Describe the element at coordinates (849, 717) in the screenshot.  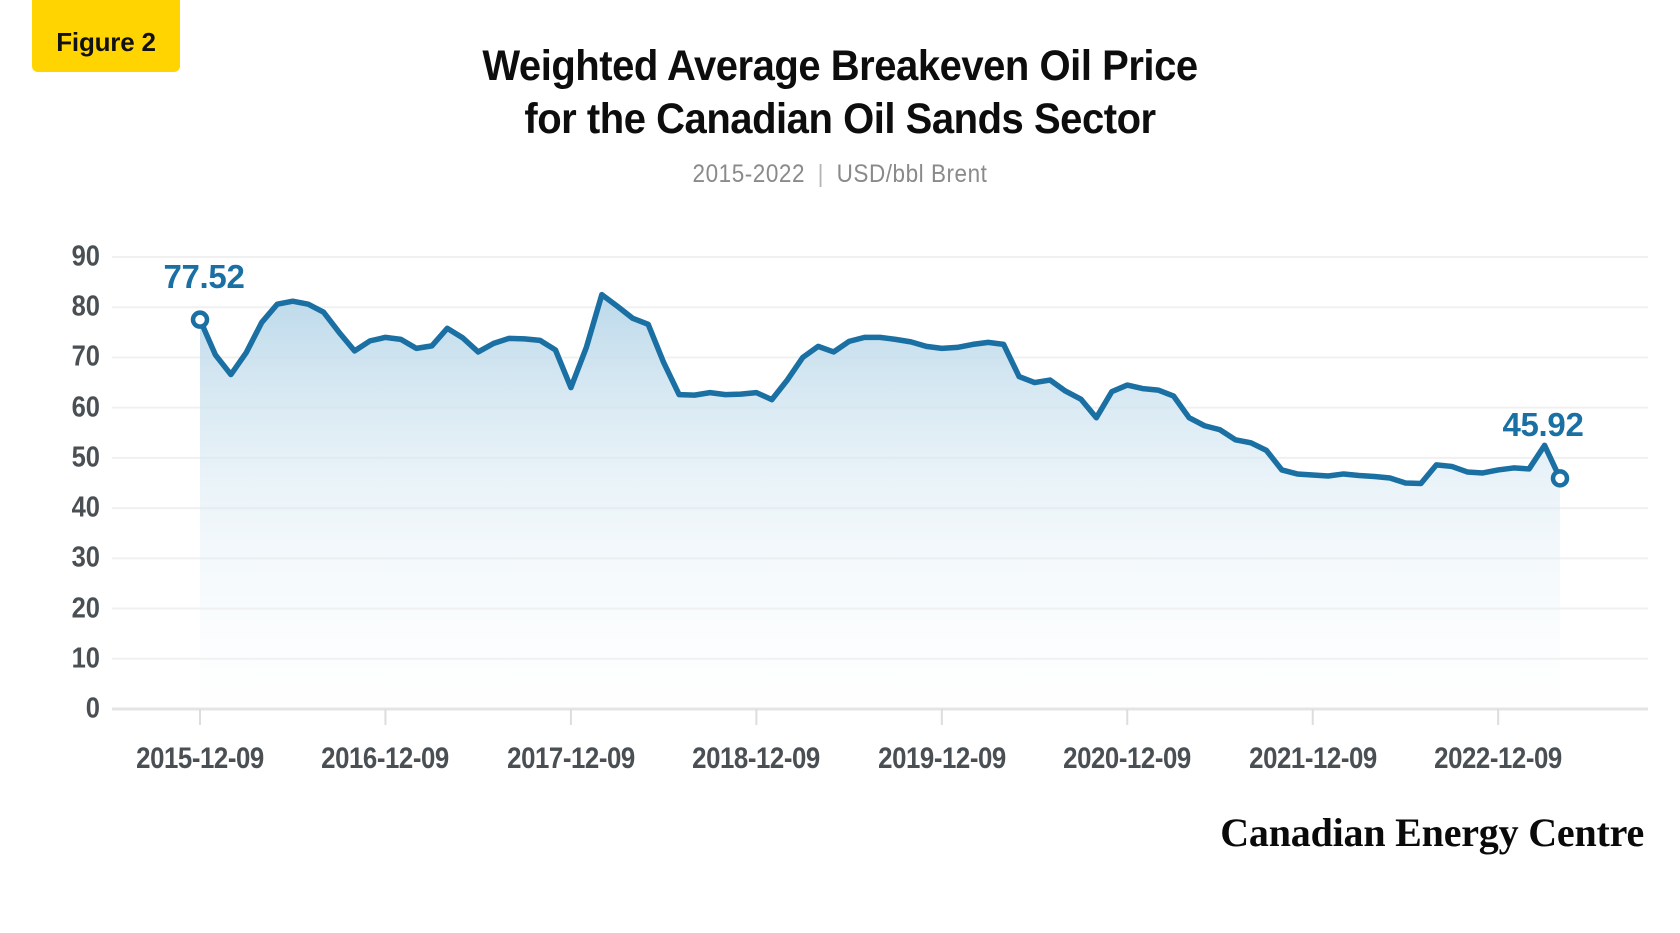
I see `x-axis-ticks` at that location.